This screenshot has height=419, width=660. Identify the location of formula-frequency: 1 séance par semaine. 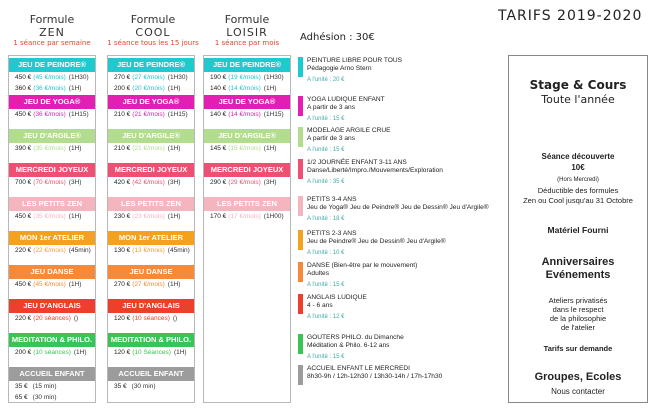
(52, 43).